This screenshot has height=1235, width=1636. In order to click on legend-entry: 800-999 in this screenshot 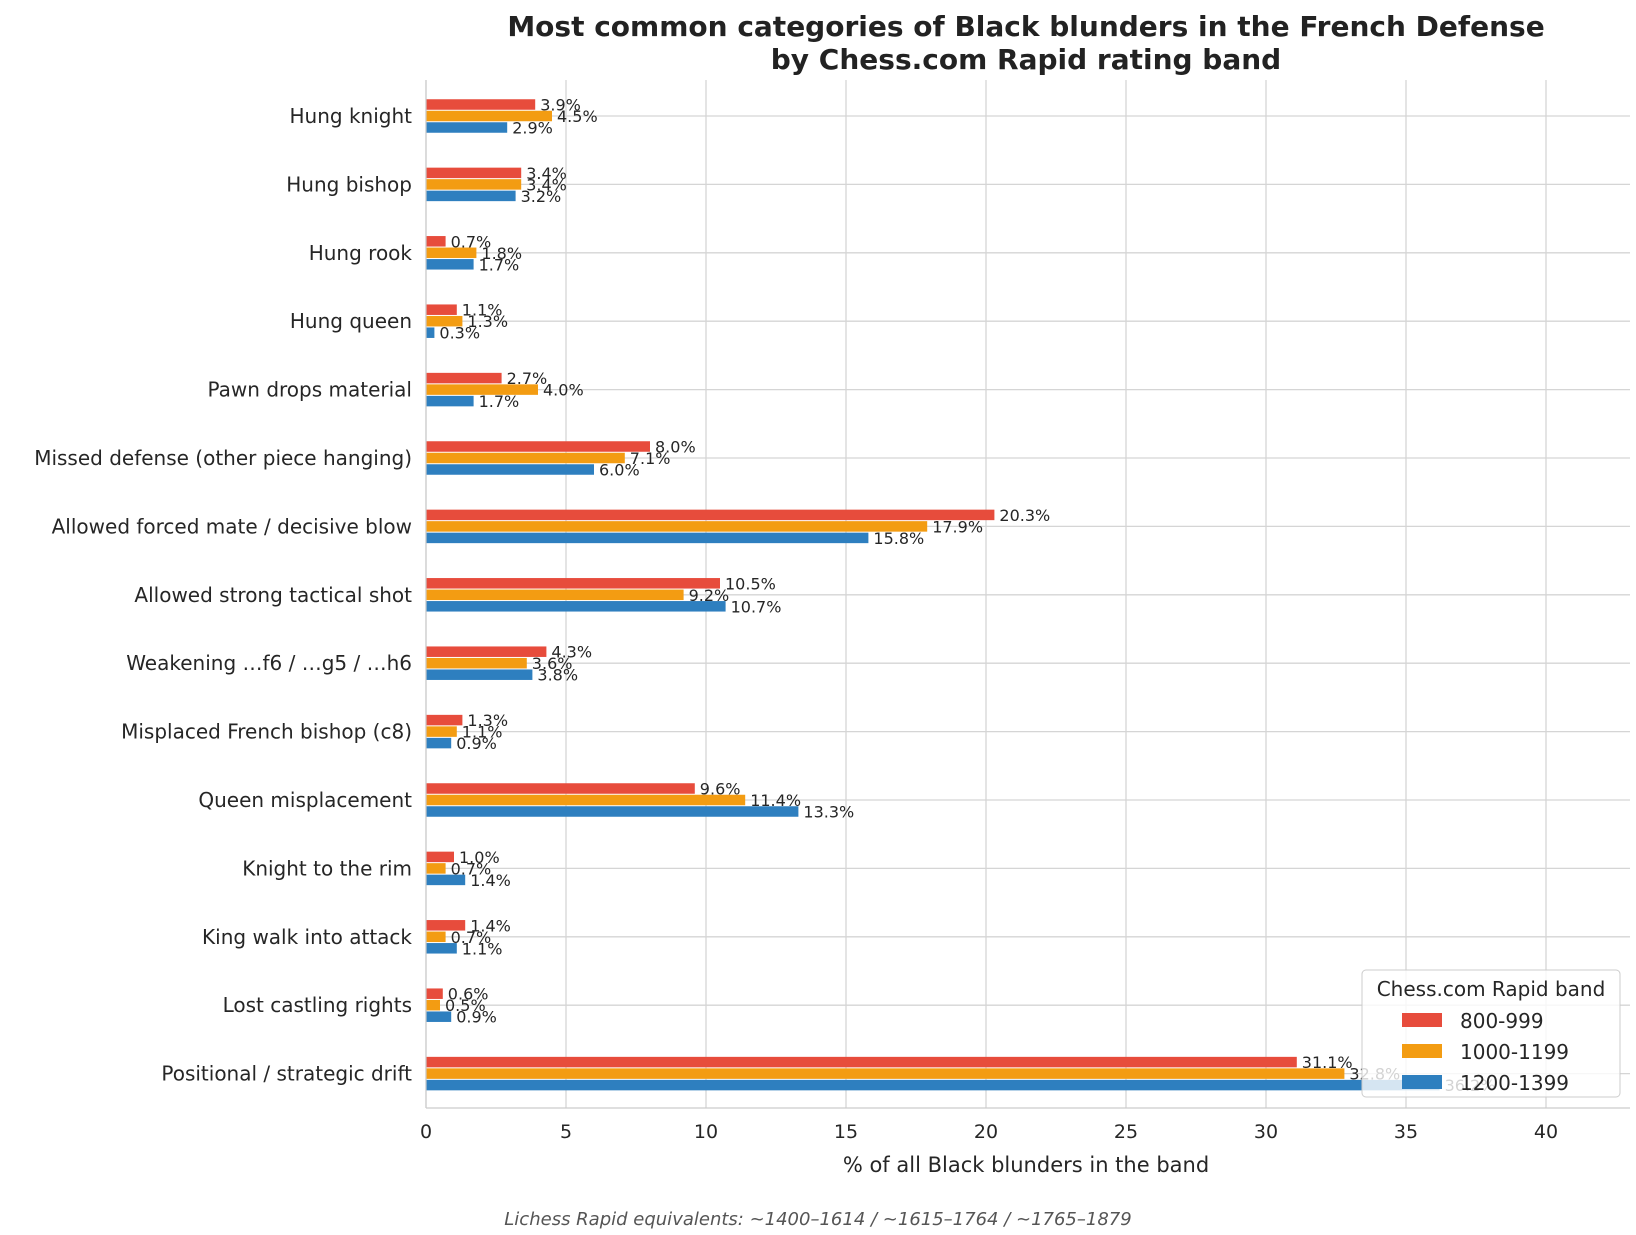, I will do `click(1502, 1021)`.